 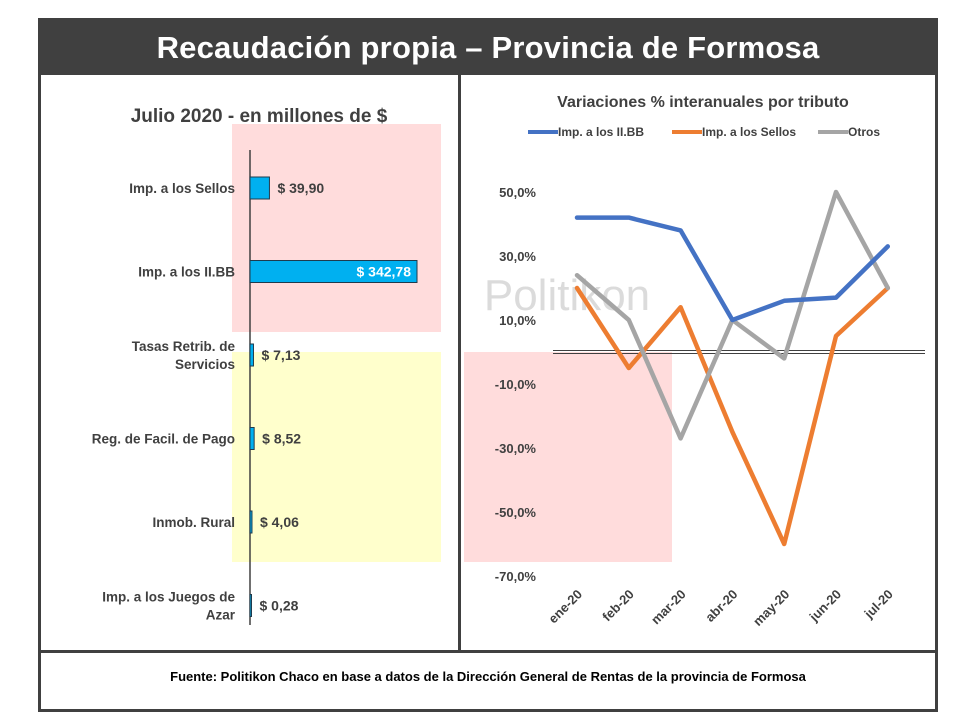 I want to click on panel-divider, so click(x=459, y=364).